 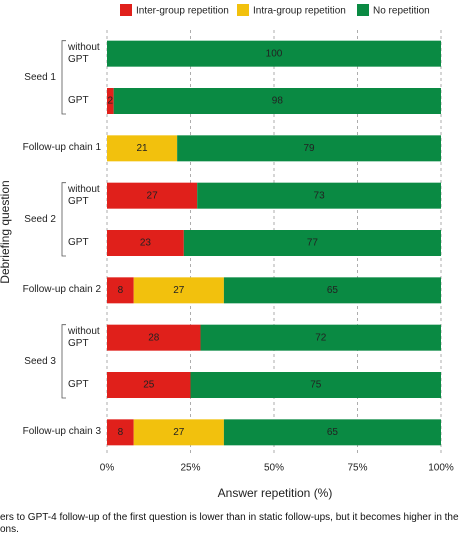 I want to click on data-label: 21, so click(x=143, y=148).